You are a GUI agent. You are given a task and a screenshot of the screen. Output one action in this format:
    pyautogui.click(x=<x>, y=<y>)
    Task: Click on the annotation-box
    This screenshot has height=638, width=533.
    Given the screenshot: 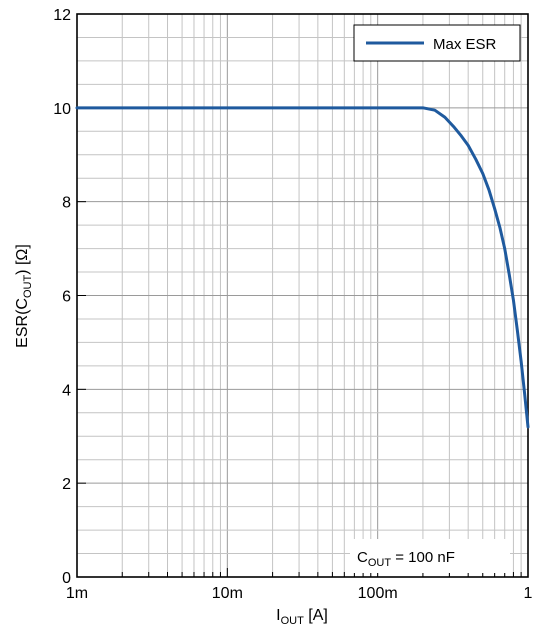 What is the action you would take?
    pyautogui.click(x=430, y=556)
    